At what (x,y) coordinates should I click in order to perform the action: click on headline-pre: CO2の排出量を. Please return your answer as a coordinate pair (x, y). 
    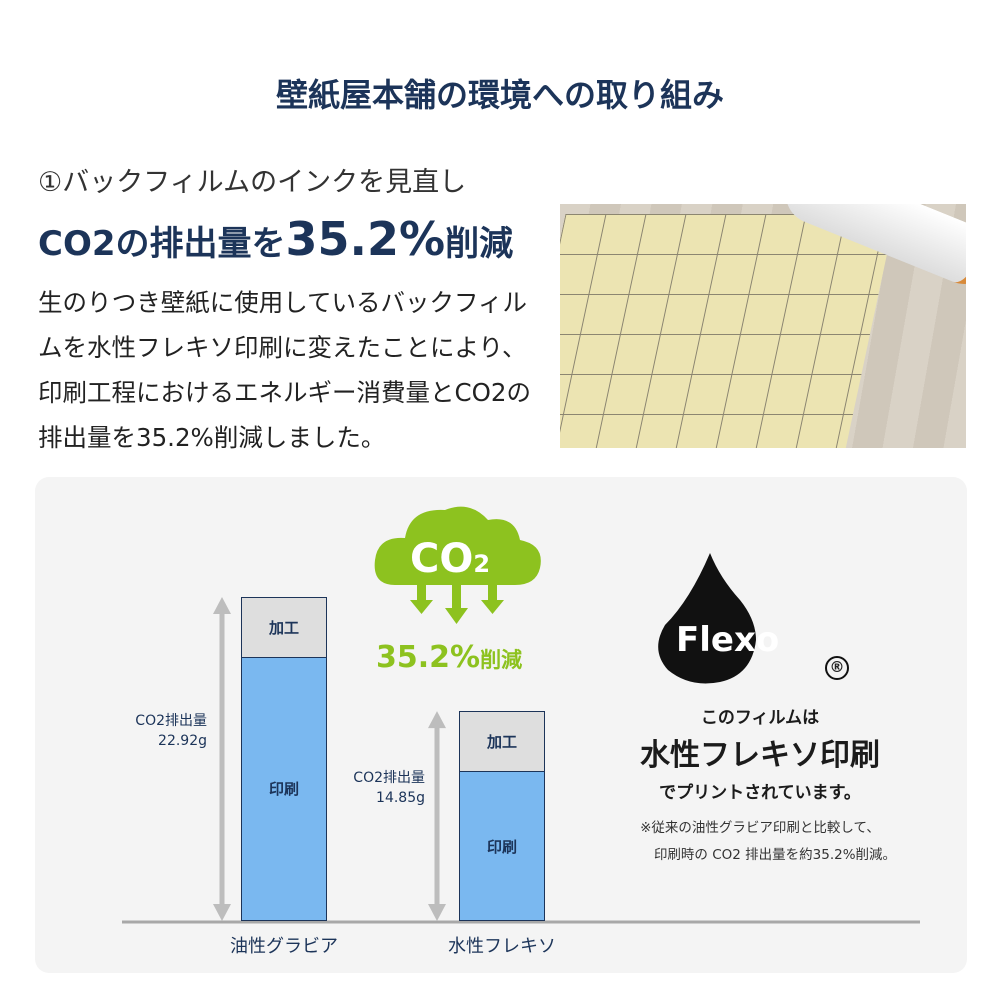
    Looking at the image, I should click on (162, 244).